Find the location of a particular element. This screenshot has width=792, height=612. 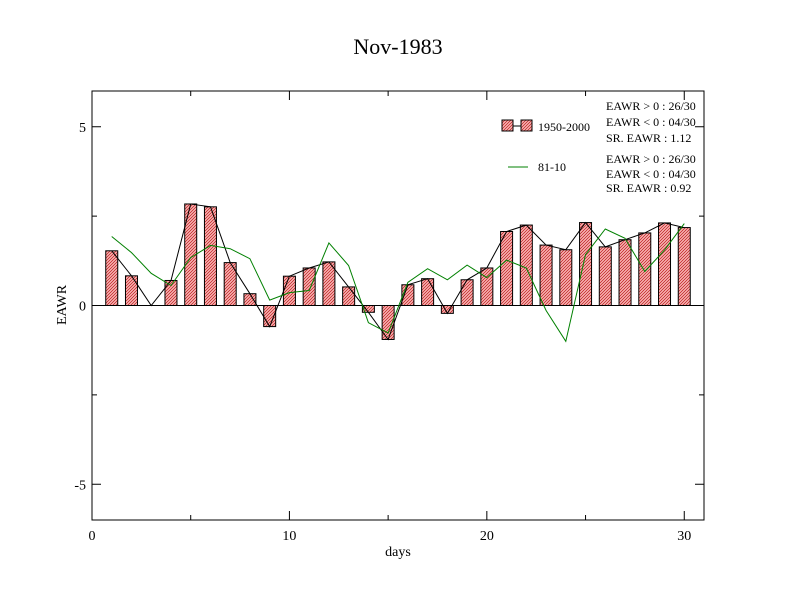

legend-stat-8110-neg: EAWR < 0 : 04/30 is located at coordinates (651, 174).